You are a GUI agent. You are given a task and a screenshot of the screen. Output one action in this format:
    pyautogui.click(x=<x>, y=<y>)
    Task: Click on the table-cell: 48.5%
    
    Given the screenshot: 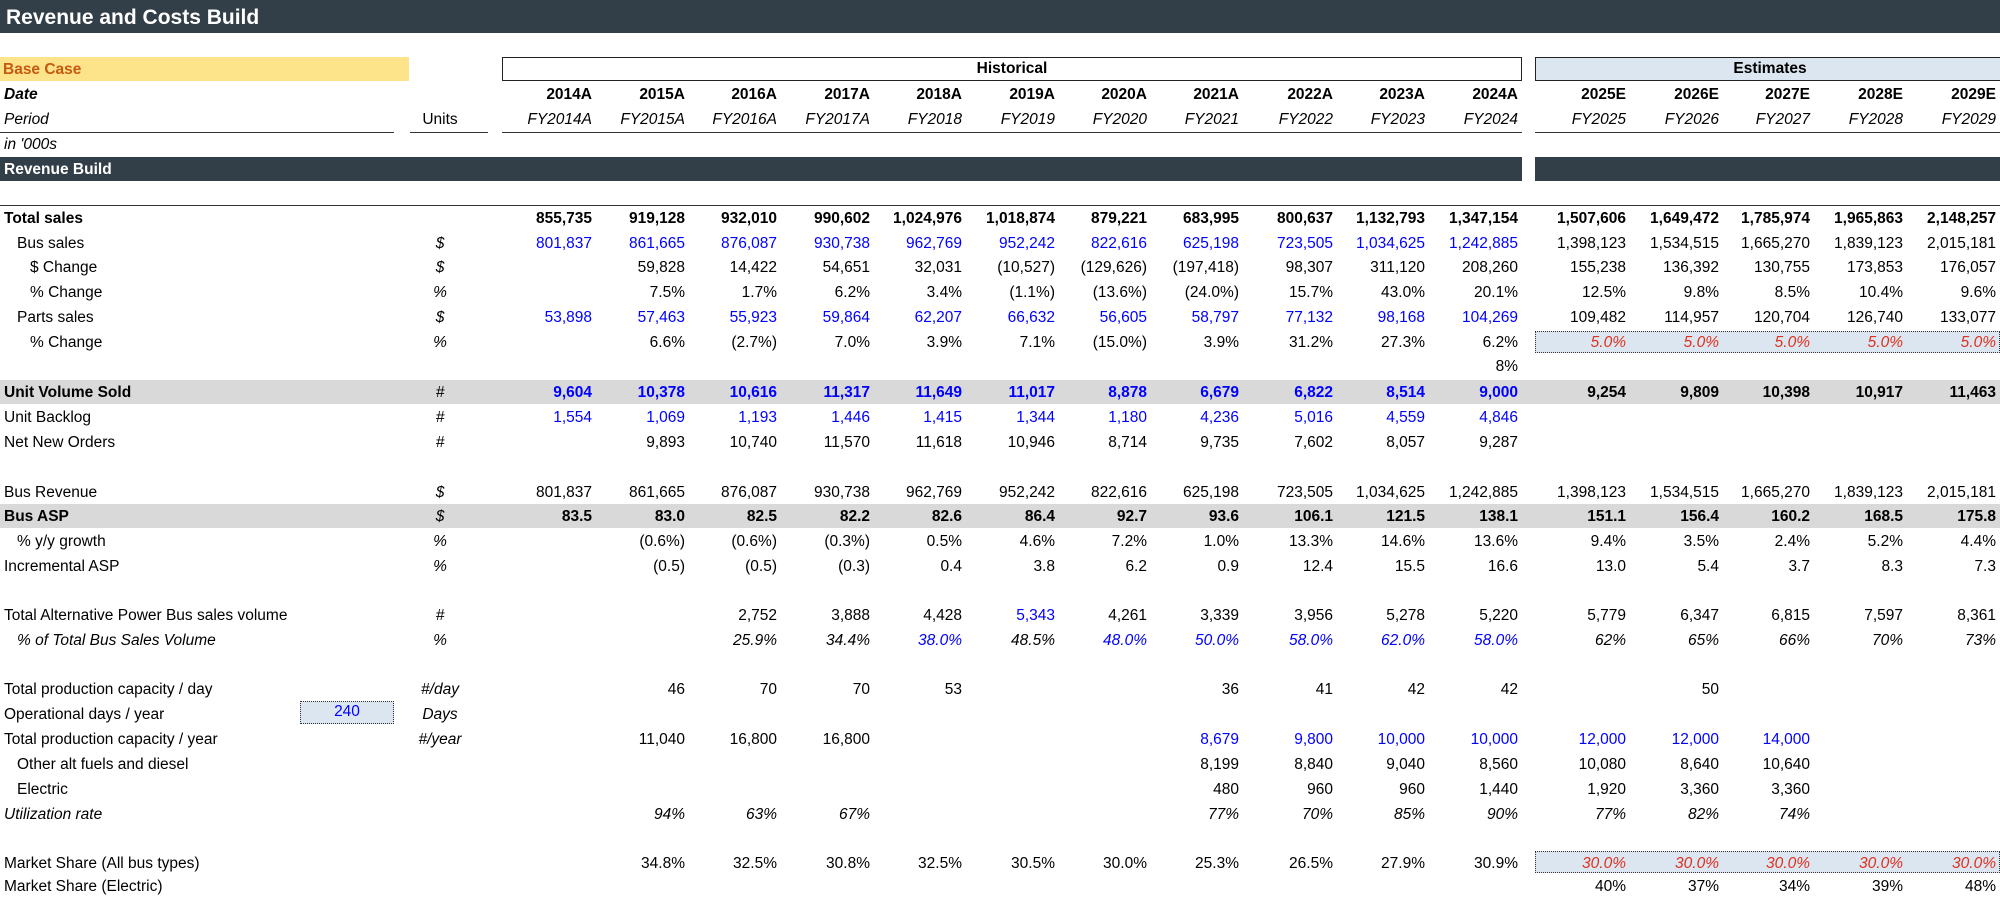 What is the action you would take?
    pyautogui.click(x=1033, y=640)
    